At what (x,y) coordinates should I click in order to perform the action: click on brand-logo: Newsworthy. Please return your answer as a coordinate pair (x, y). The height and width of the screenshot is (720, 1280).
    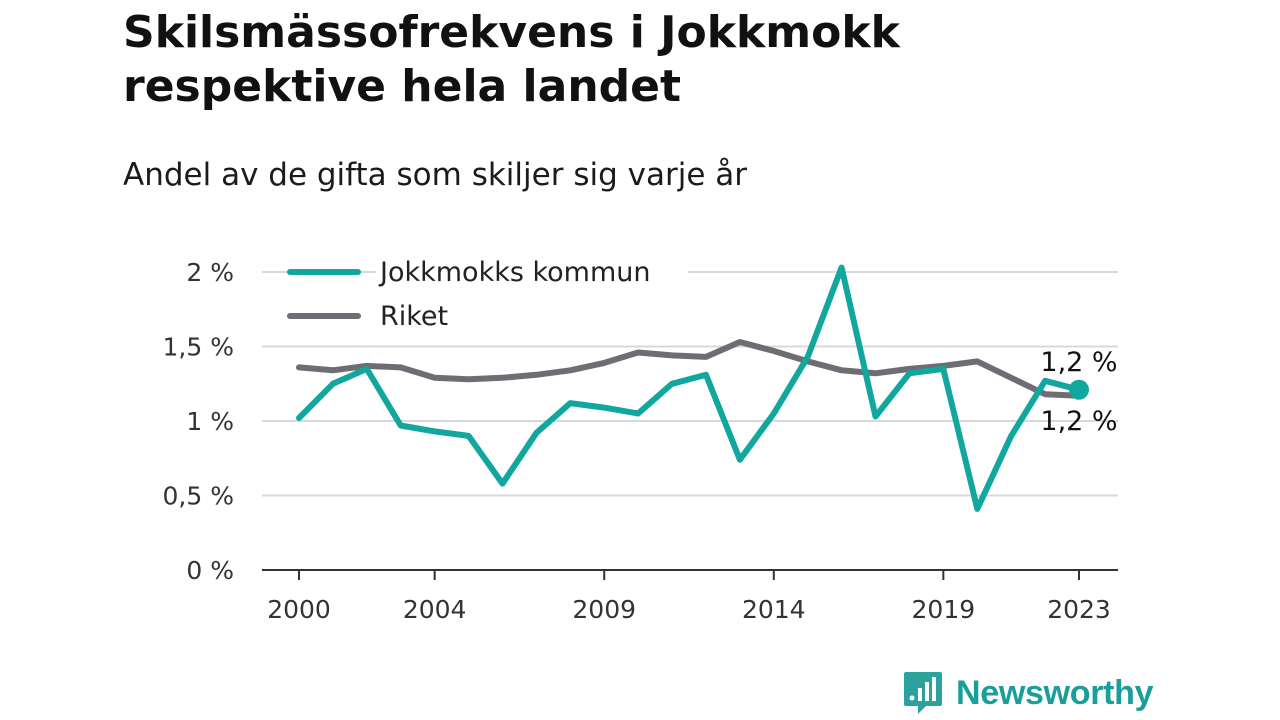
    Looking at the image, I should click on (1028, 693).